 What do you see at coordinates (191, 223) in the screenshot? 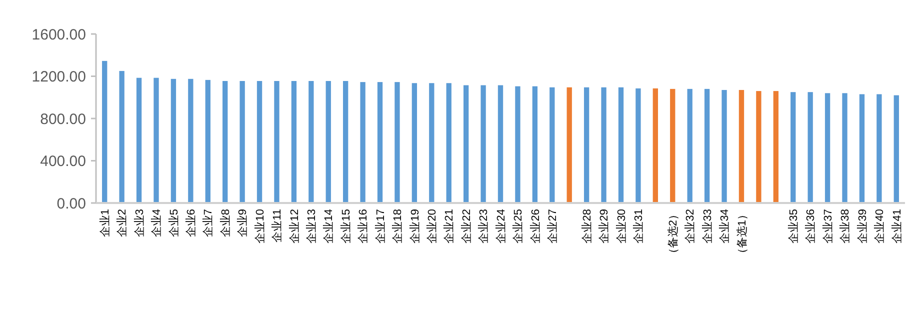
I see `x-tick-label: 企业6` at bounding box center [191, 223].